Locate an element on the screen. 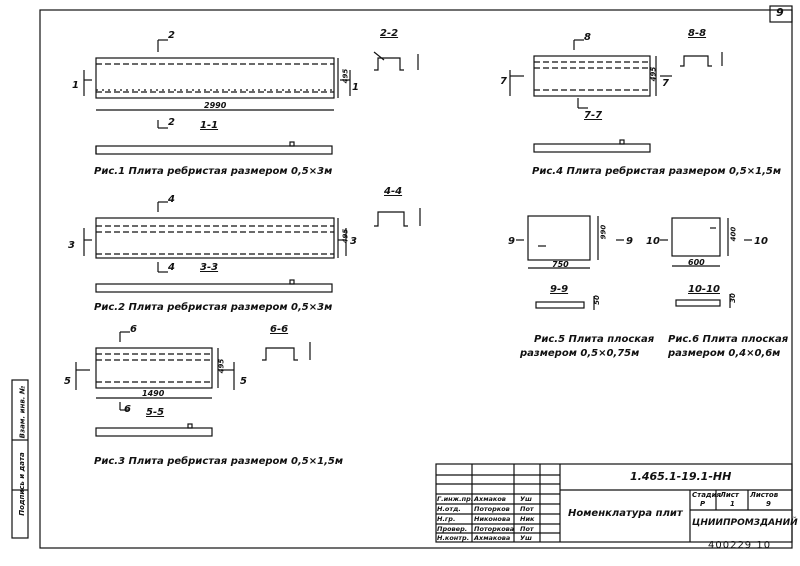 This screenshot has height=566, width=800. fig5-left-mark: 9 is located at coordinates (511, 241).